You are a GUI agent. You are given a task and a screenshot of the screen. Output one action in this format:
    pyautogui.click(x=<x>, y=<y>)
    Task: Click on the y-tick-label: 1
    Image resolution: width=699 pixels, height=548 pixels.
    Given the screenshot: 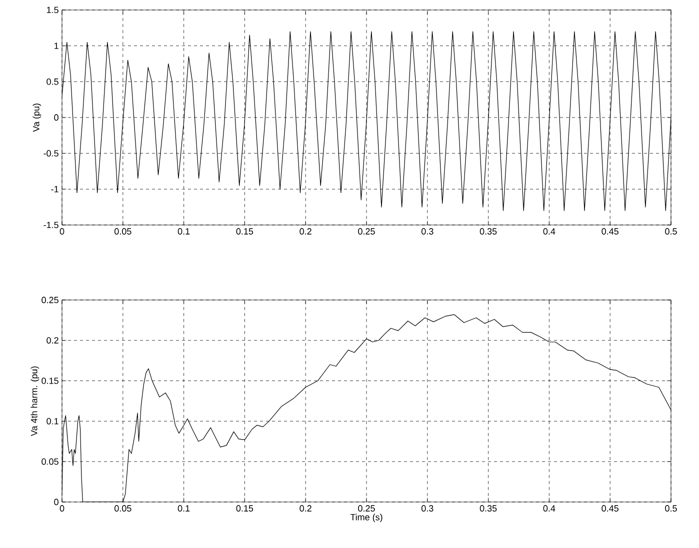 What is the action you would take?
    pyautogui.click(x=56, y=45)
    